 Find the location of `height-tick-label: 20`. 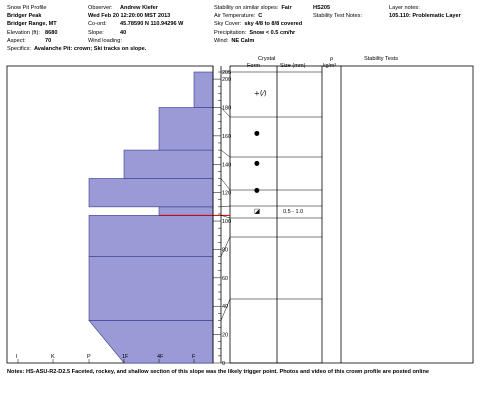

height-tick-label: 20 is located at coordinates (225, 336).